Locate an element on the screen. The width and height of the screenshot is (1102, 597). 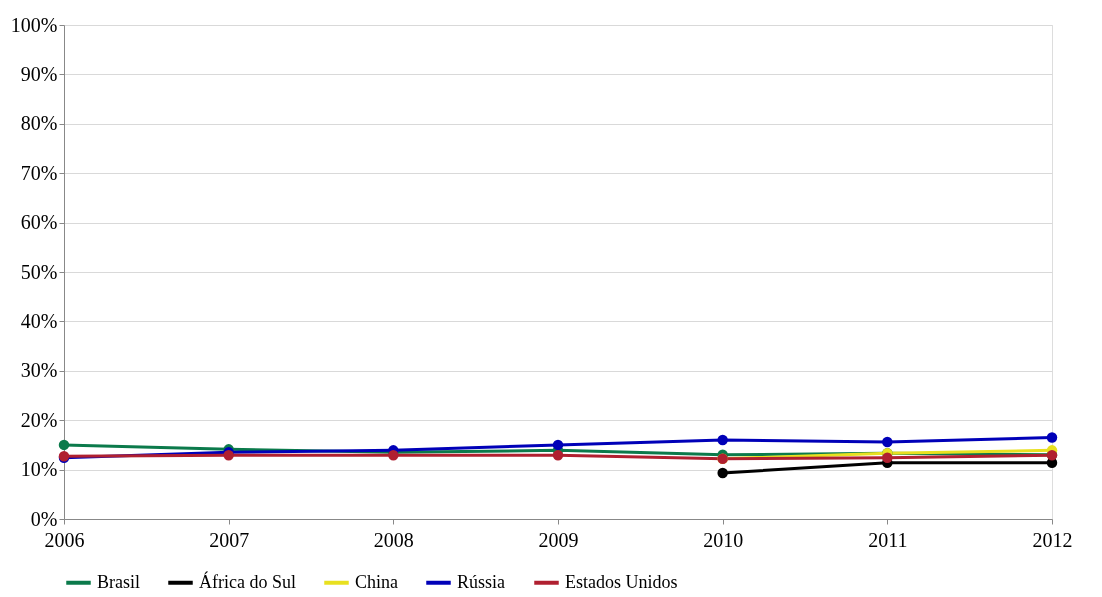
legend-label: Rússia is located at coordinates (481, 581).